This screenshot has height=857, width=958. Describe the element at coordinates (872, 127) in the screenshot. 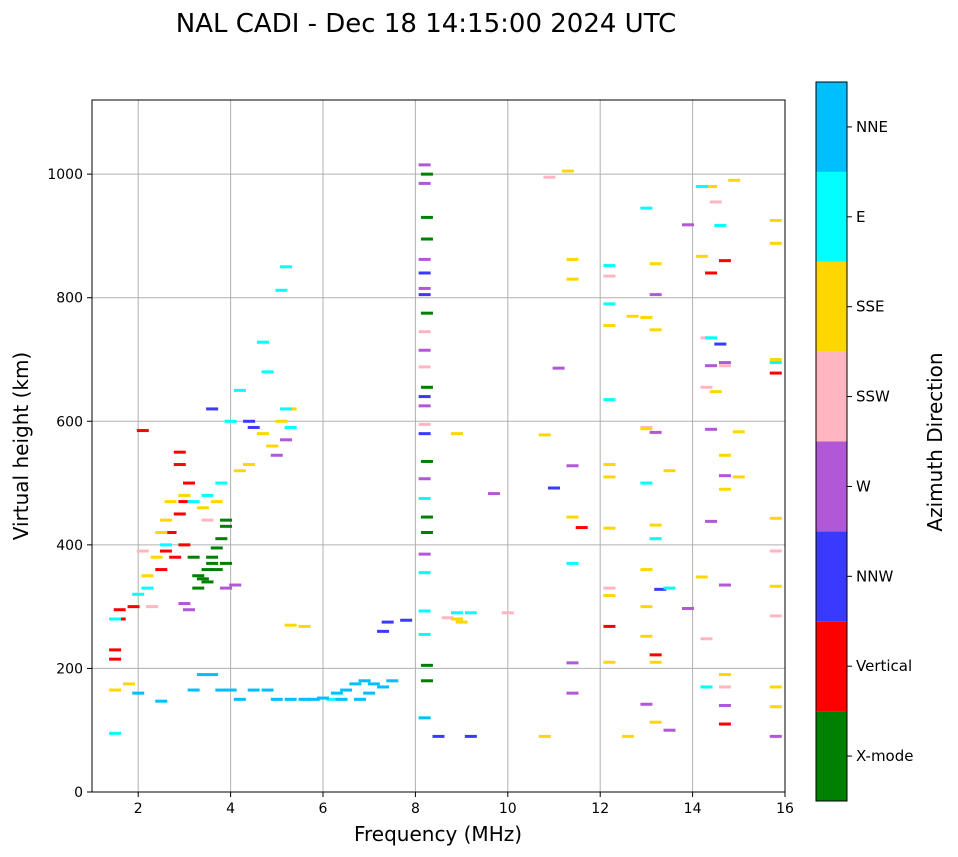

I see `colorbar-tick-label: NNE` at that location.